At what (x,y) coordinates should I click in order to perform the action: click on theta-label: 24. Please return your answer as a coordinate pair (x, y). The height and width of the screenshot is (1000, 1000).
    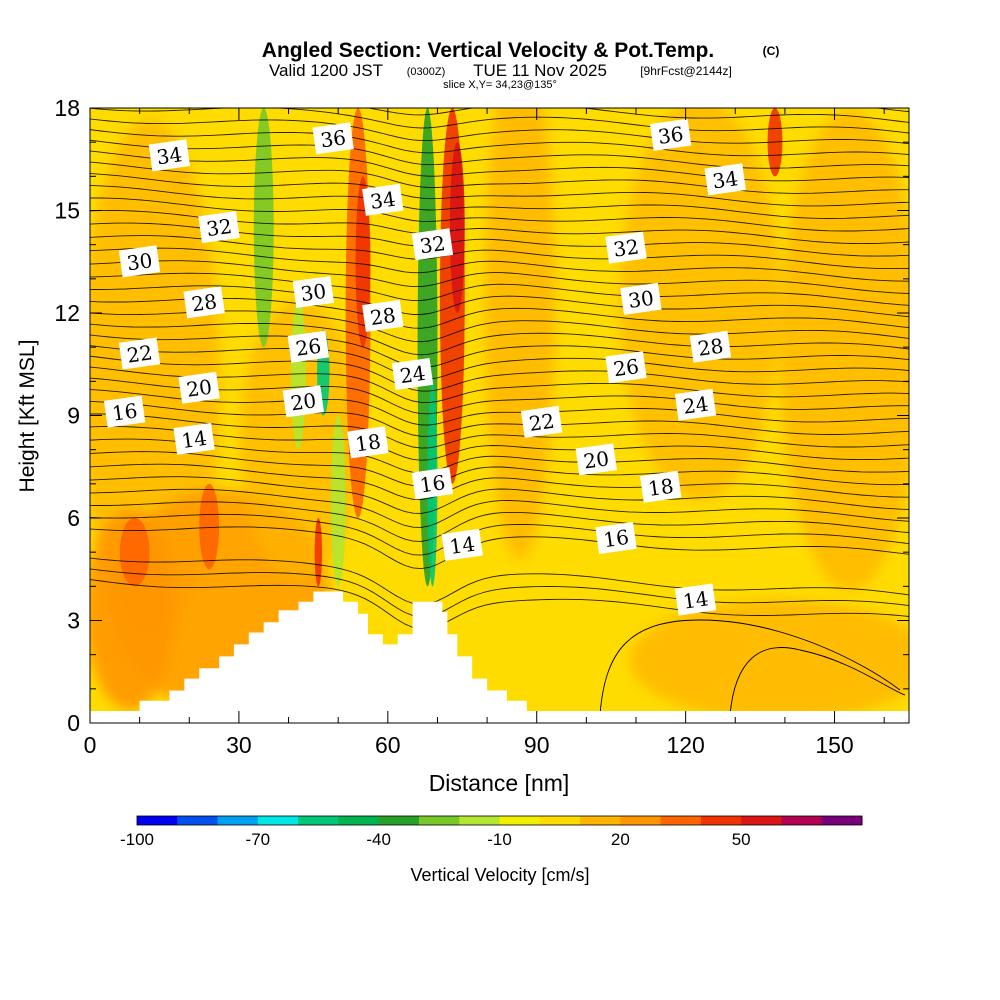
    Looking at the image, I should click on (695, 404).